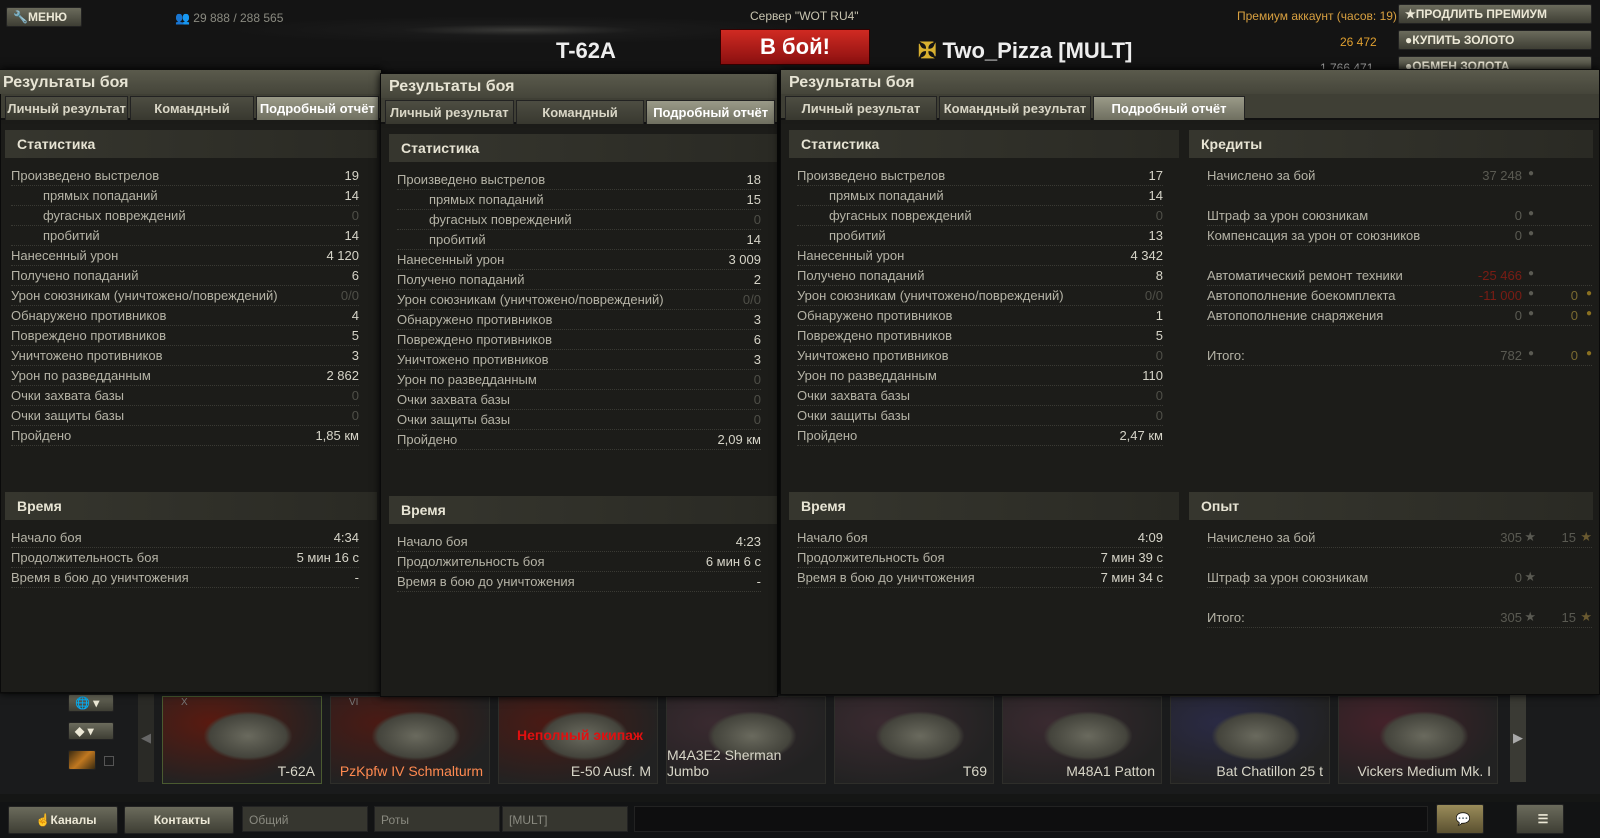 The image size is (1600, 838). What do you see at coordinates (82, 760) in the screenshot?
I see `premium-filter` at bounding box center [82, 760].